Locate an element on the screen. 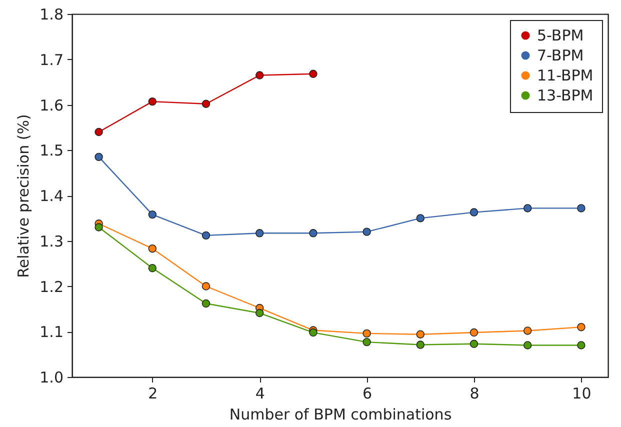 The height and width of the screenshot is (427, 621). y-tick-label: 1.2 is located at coordinates (52, 287).